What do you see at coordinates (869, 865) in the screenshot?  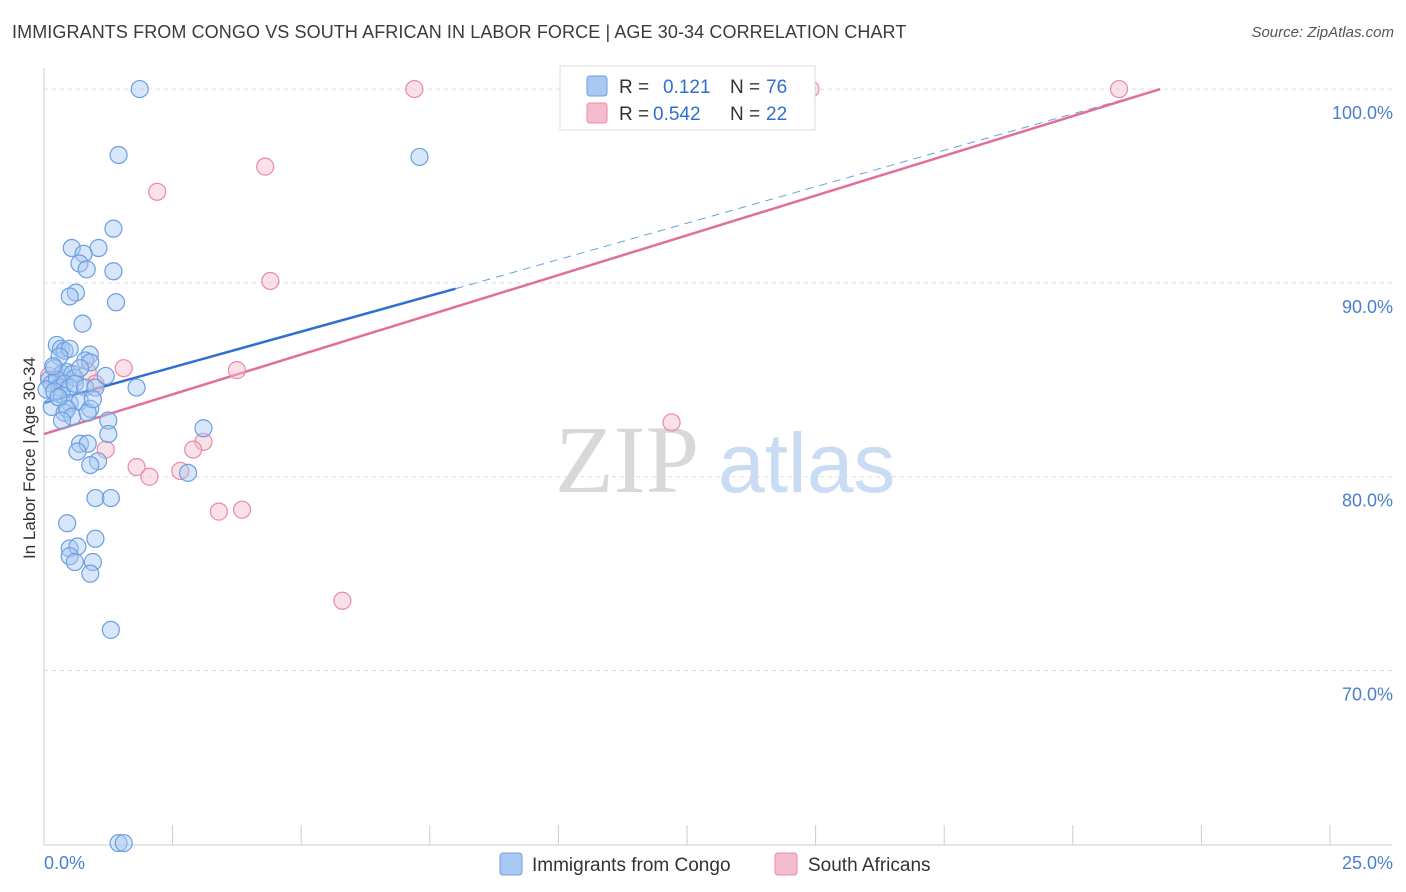 I see `bottom-legend-label-south-africans: South Africans` at bounding box center [869, 865].